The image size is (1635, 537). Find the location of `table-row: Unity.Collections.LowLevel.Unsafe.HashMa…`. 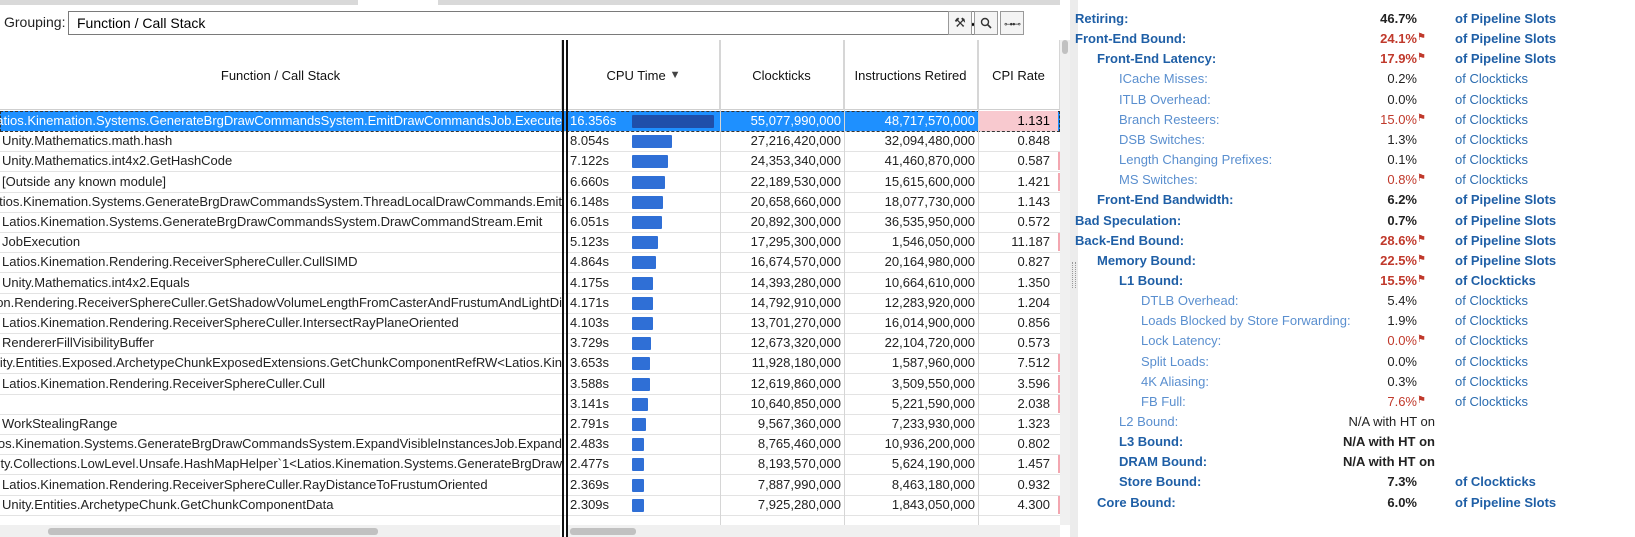

table-row: Unity.Collections.LowLevel.Unsafe.HashMa… is located at coordinates (530, 465).